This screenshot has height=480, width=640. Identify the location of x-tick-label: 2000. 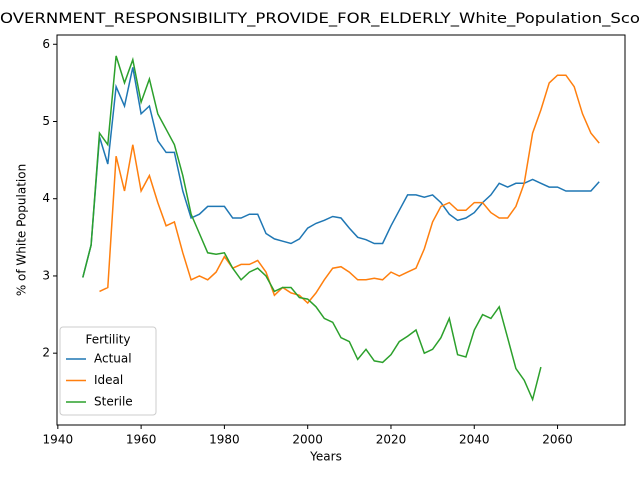
(307, 440).